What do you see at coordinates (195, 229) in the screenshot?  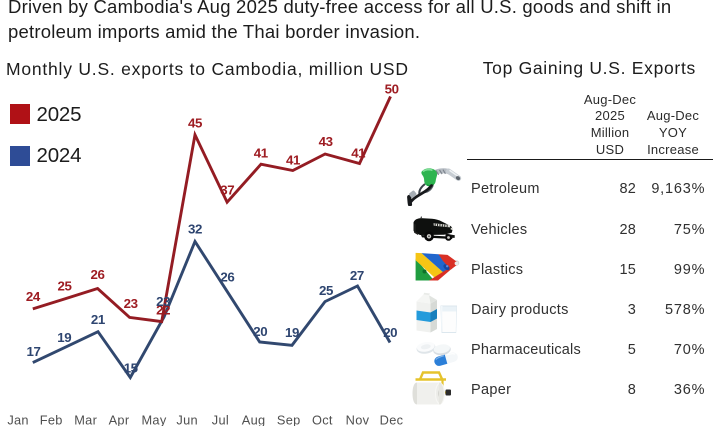 I see `svg-text: 32` at bounding box center [195, 229].